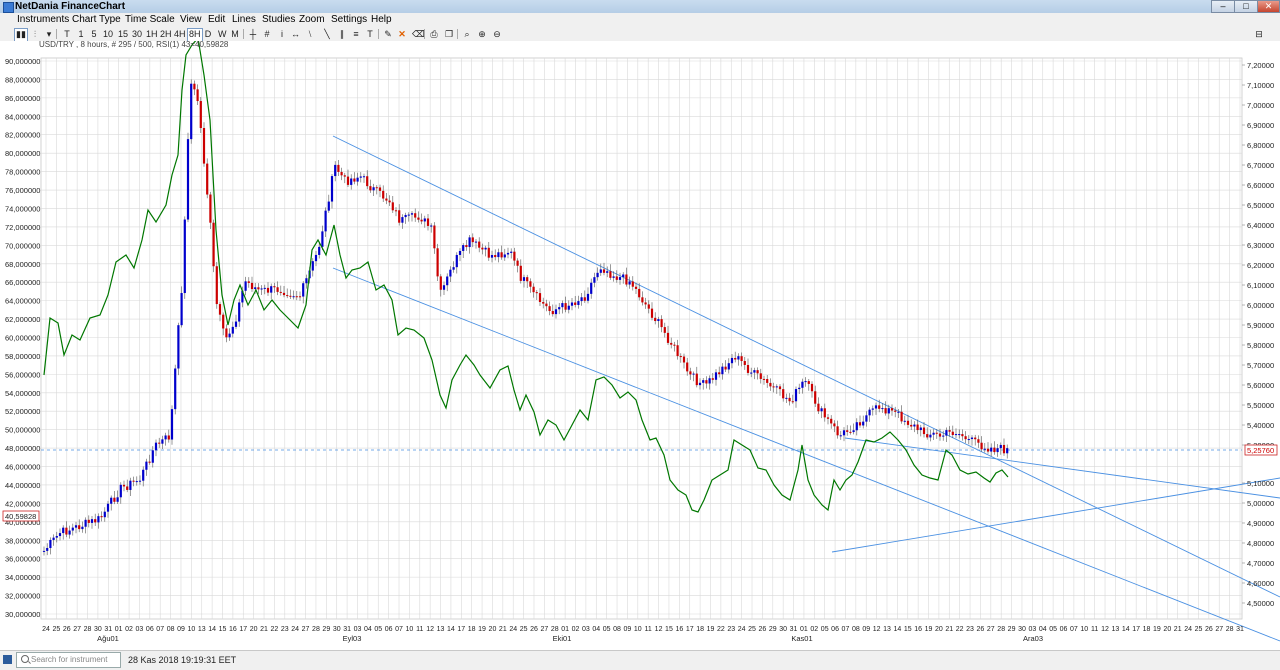 The width and height of the screenshot is (1280, 670). I want to click on fibonacci-icon: ≡, so click(356, 34).